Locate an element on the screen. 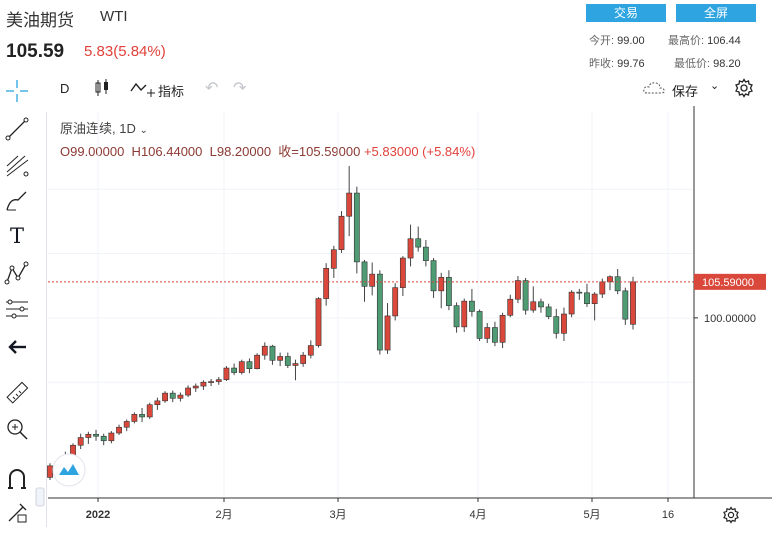 This screenshot has width=772, height=533. stat-high: 最高价: 106.44 is located at coordinates (704, 40).